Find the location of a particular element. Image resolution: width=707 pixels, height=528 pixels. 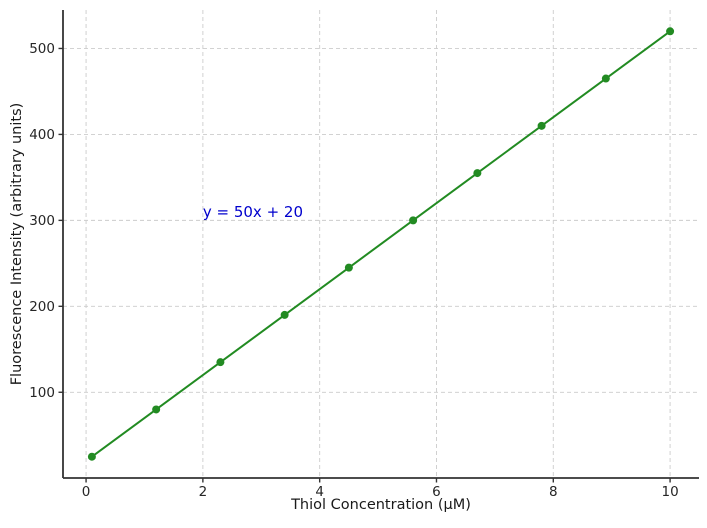

y-axis-title: Fluorescence Intensity (arbitrary units) is located at coordinates (17, 244).